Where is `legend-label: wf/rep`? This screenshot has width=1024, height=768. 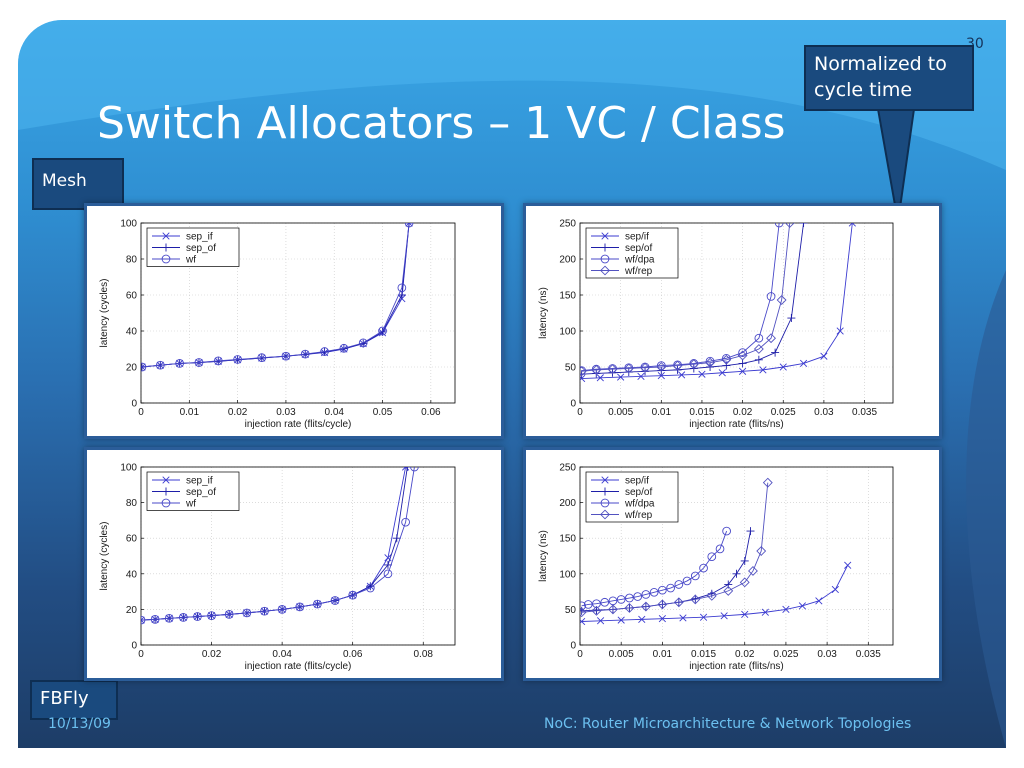
legend-label: wf/rep is located at coordinates (638, 515).